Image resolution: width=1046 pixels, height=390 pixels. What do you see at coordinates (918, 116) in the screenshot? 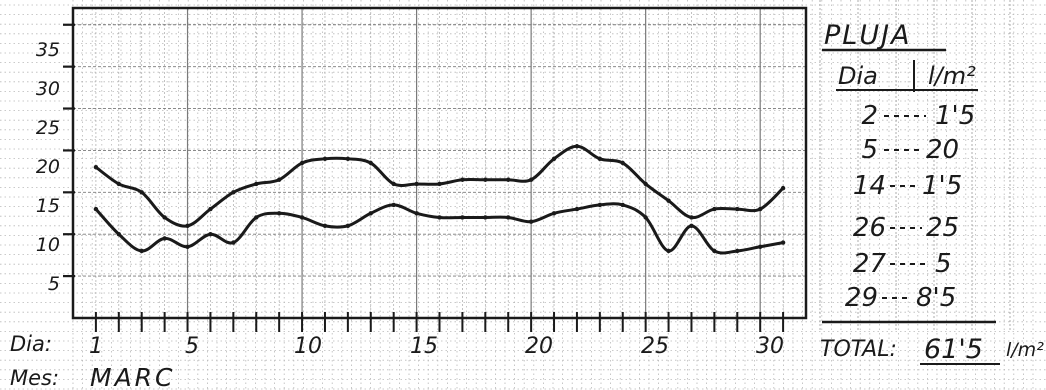
I see `rain-row: 2 1'5` at bounding box center [918, 116].